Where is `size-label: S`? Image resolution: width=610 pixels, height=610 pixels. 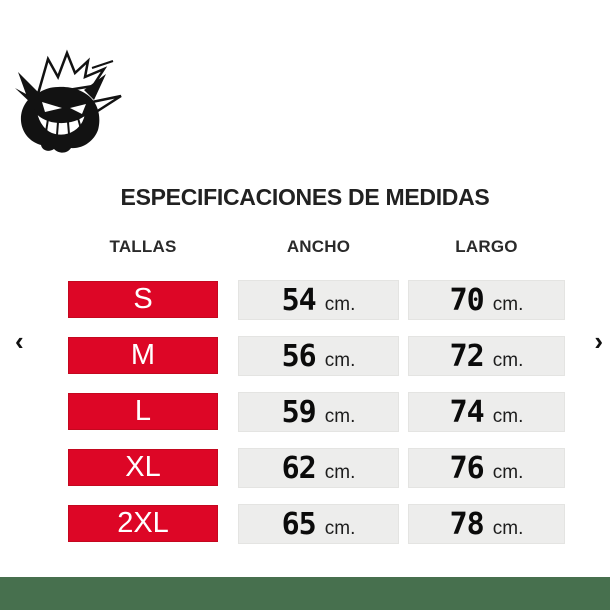
size-label: S is located at coordinates (143, 299).